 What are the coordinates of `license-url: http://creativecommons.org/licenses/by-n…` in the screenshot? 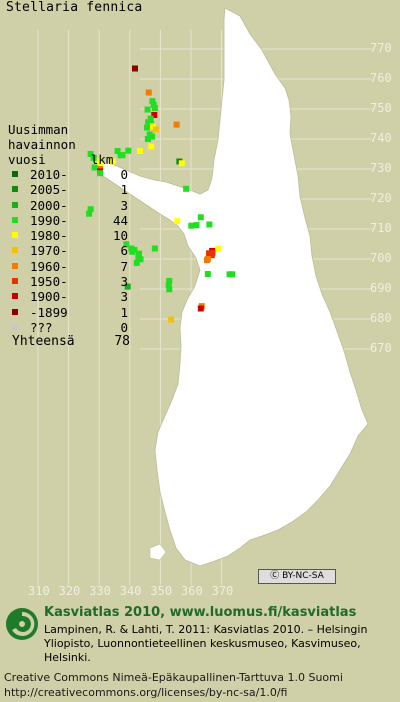 It's located at (146, 692).